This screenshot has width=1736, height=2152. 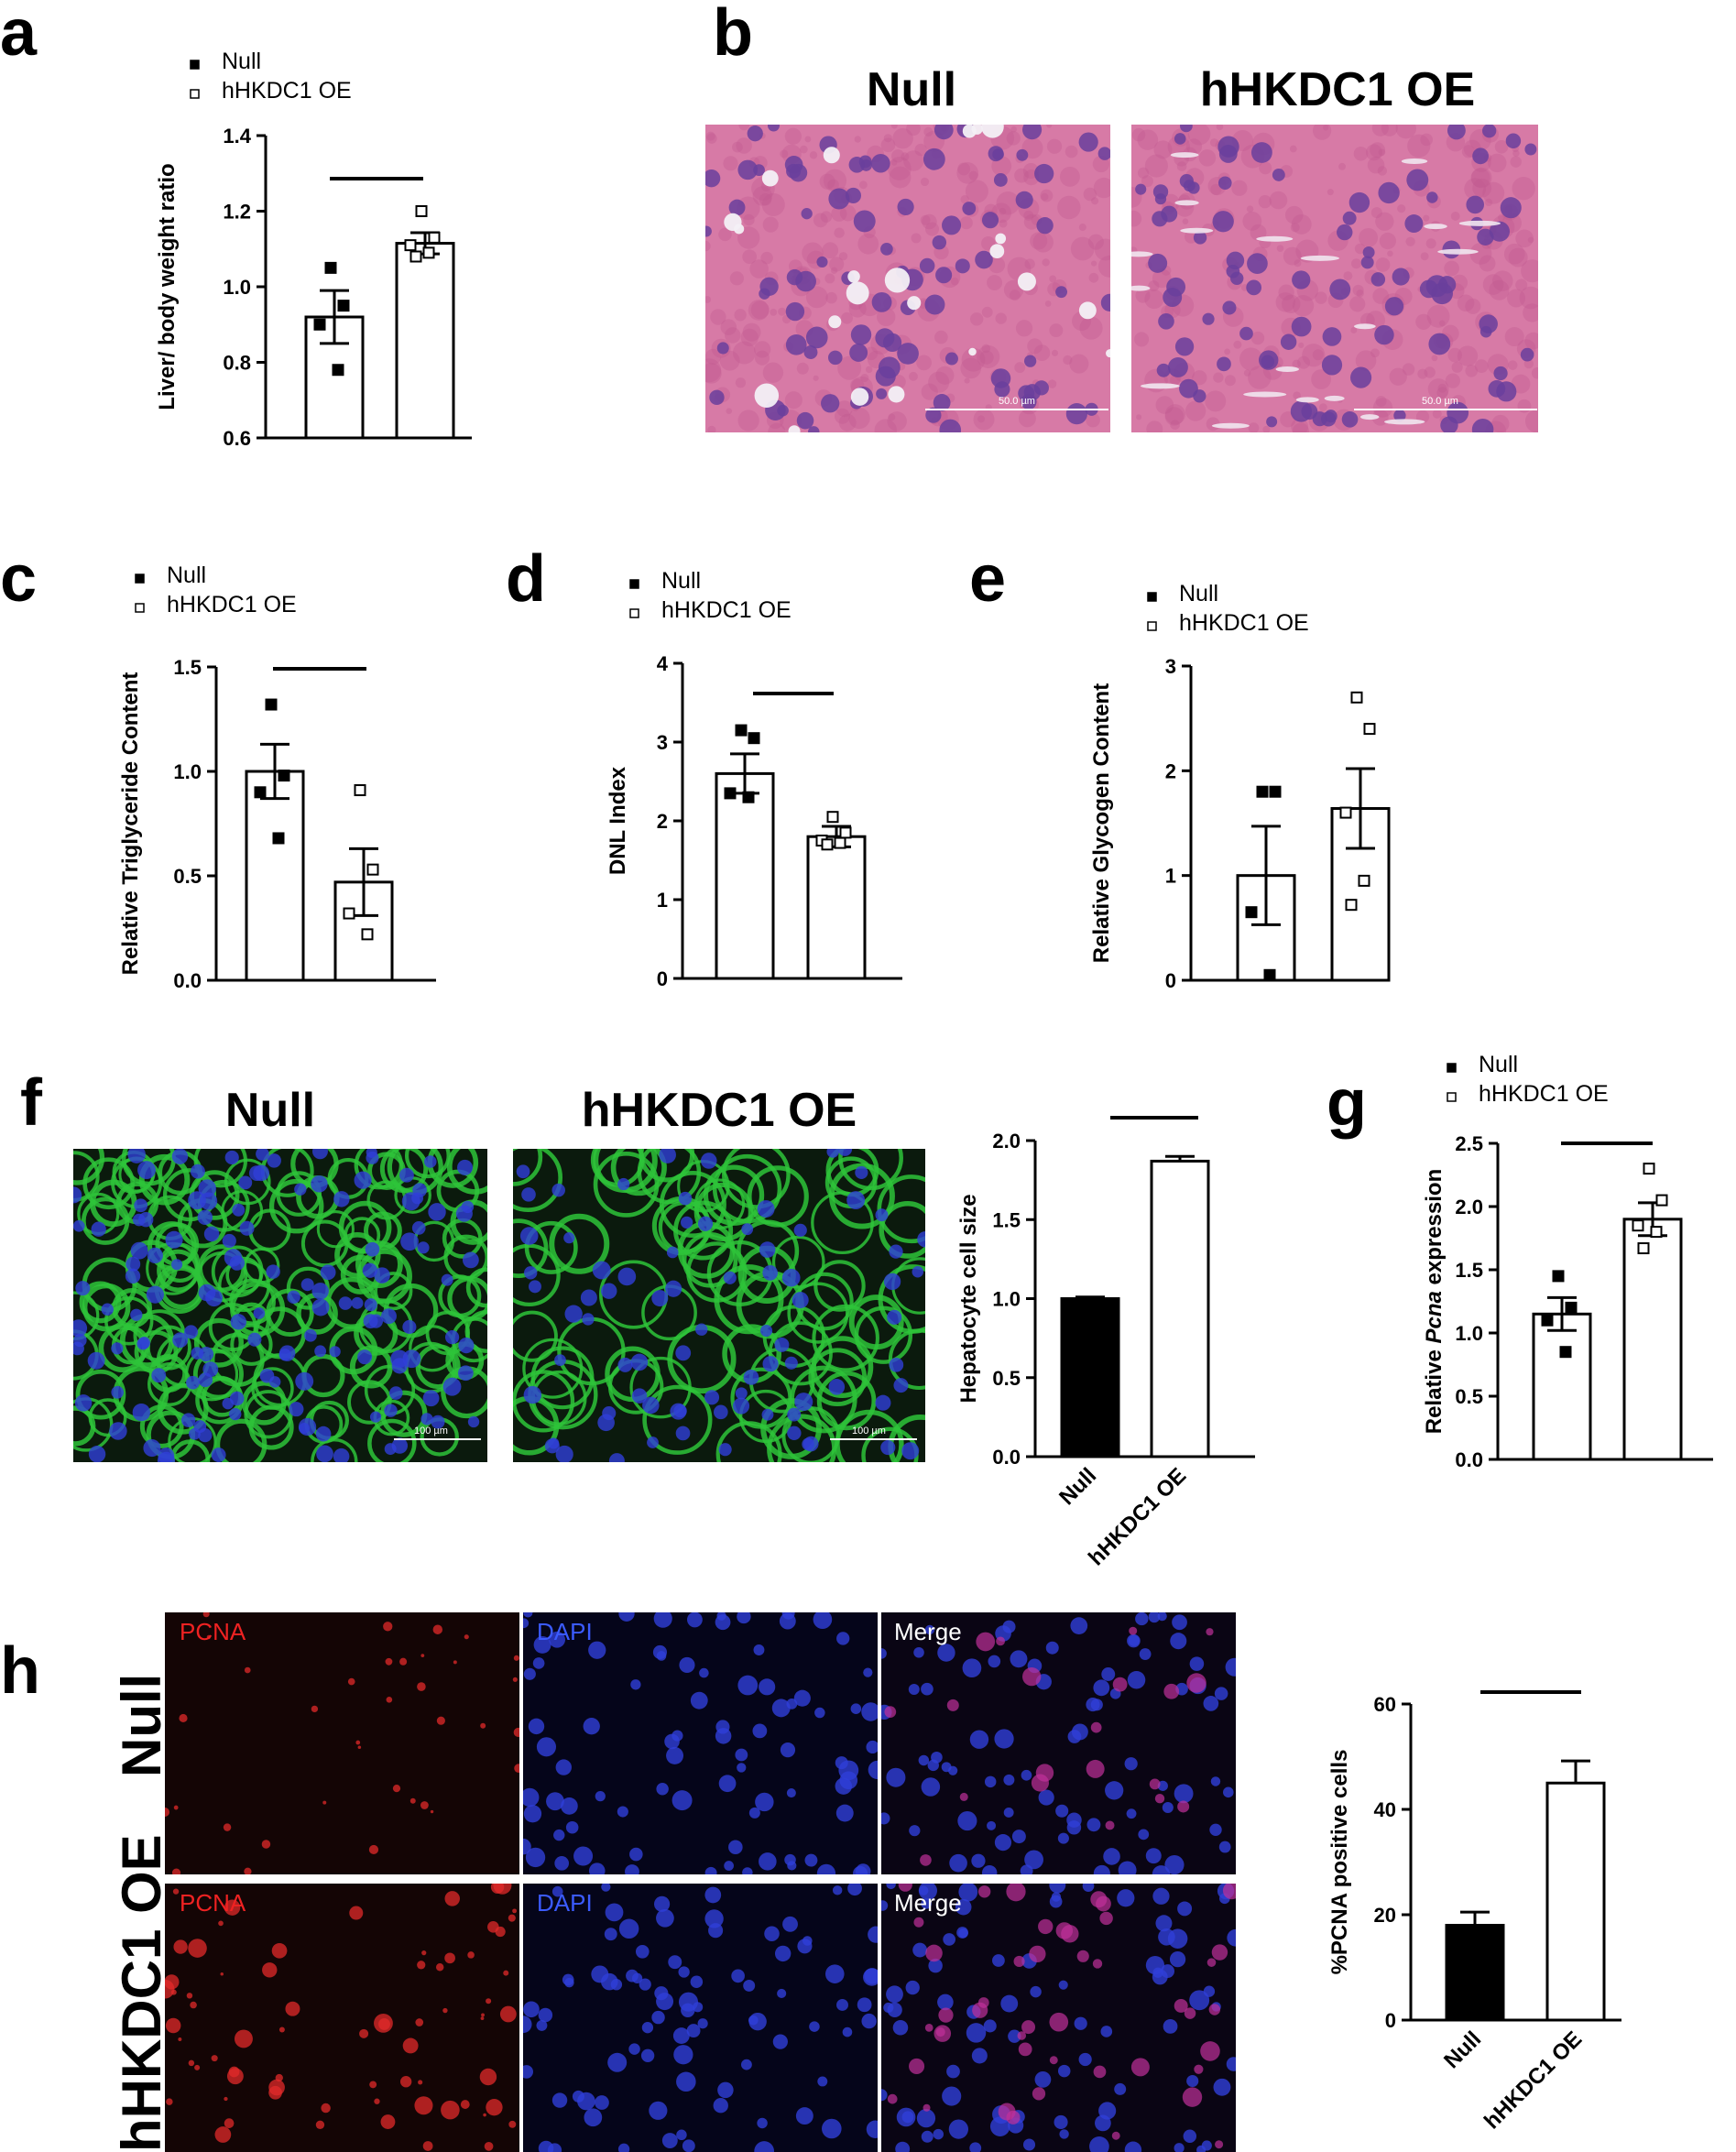 What do you see at coordinates (1335, 278) in the screenshot?
I see `he-oe-micrograph` at bounding box center [1335, 278].